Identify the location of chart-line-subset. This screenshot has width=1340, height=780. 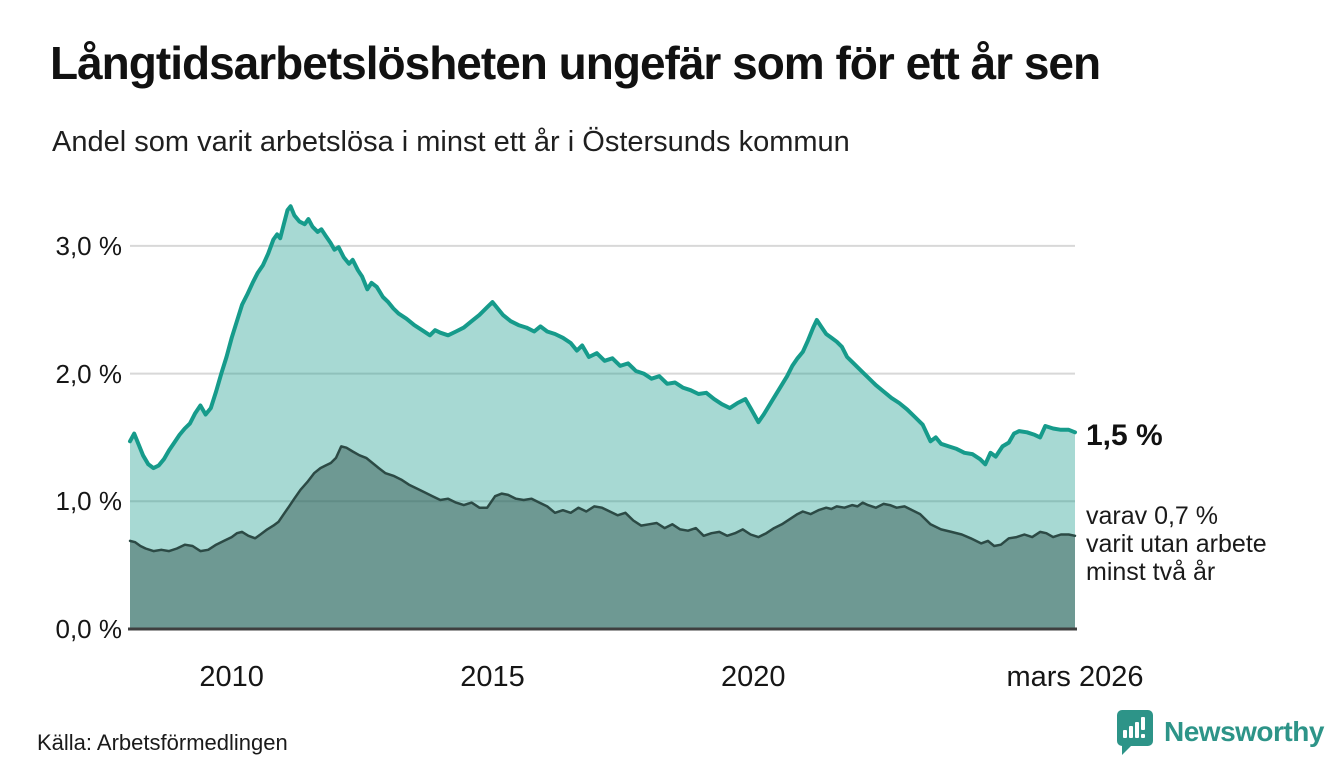
(602, 499).